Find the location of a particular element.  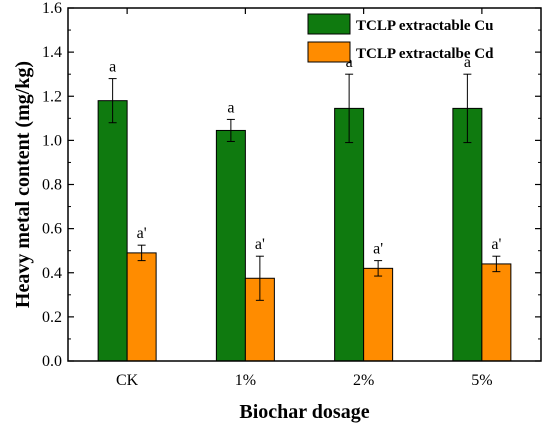

y-tick-label: 0.0 is located at coordinates (52, 361).